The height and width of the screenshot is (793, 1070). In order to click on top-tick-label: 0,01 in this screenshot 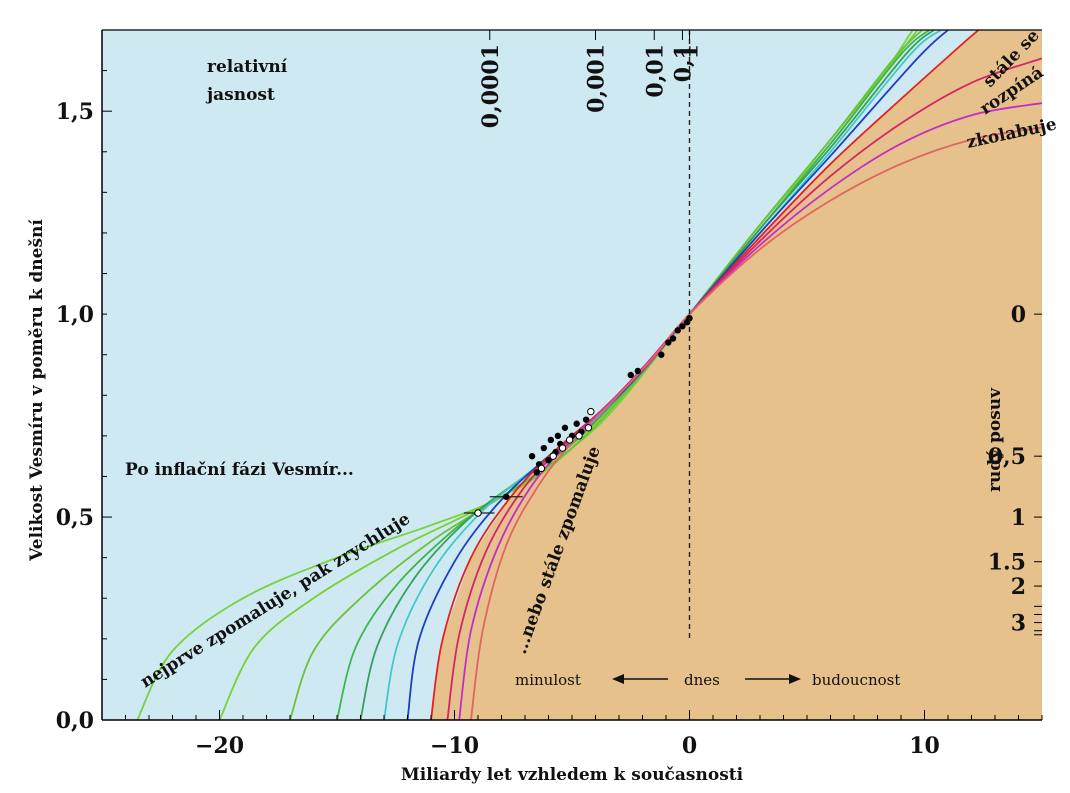, I will do `click(655, 71)`.